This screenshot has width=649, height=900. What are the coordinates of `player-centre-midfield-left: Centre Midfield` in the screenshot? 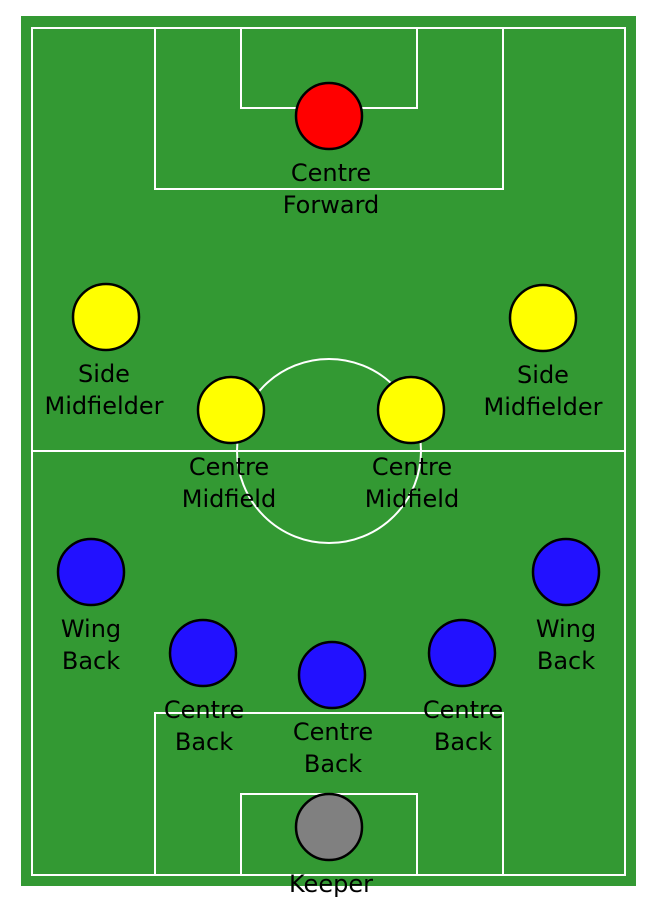 It's located at (229, 444).